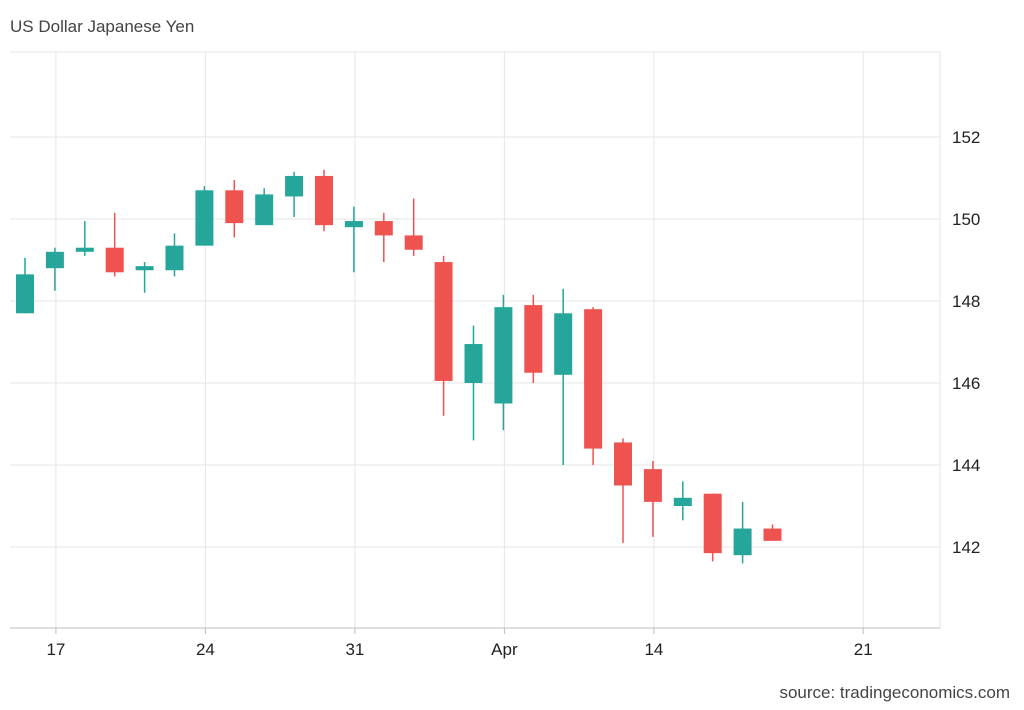 The height and width of the screenshot is (710, 1024). I want to click on x-tick-label: 14, so click(653, 649).